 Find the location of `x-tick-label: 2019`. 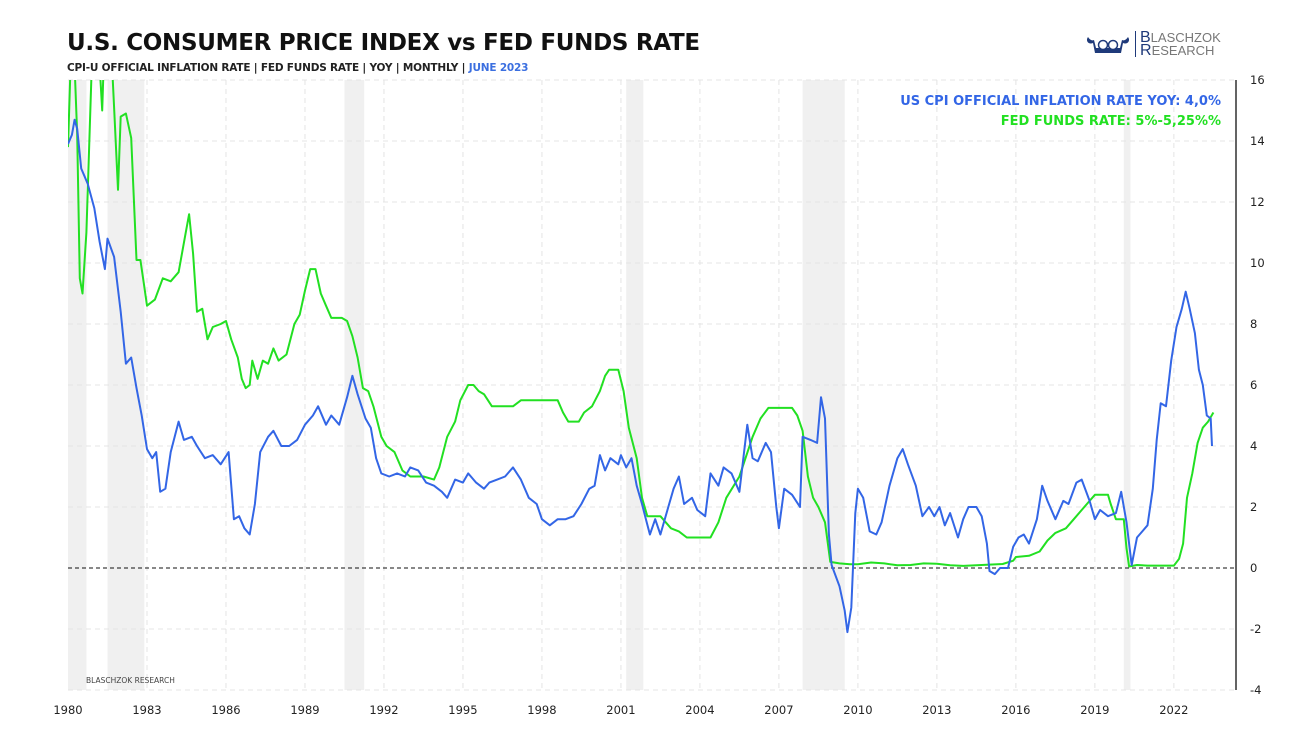

x-tick-label: 2019 is located at coordinates (1094, 710).